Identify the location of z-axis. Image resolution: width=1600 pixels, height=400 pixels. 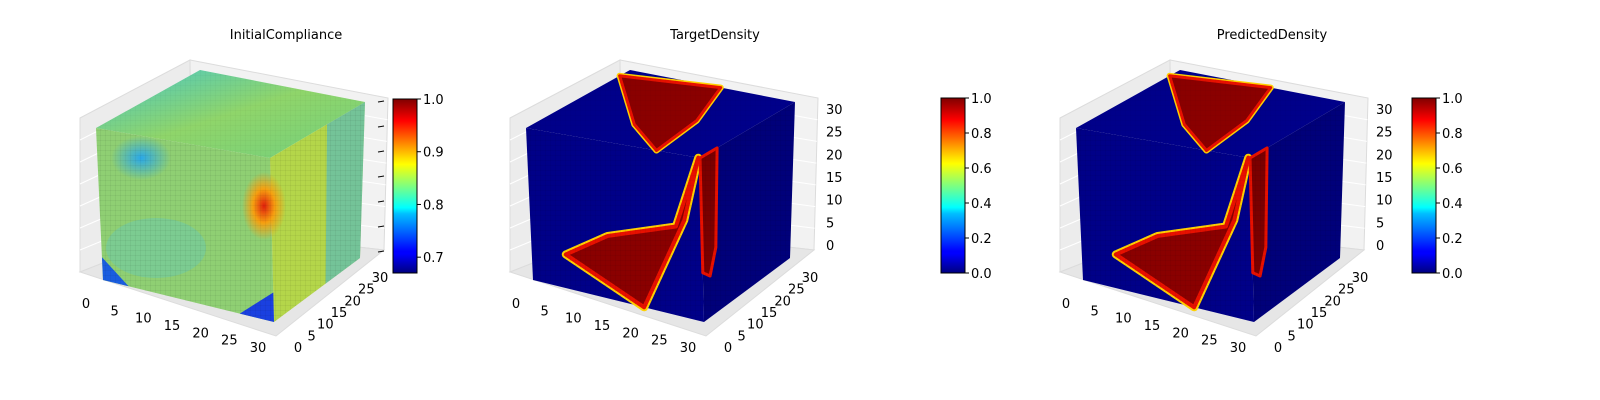
(381, 176).